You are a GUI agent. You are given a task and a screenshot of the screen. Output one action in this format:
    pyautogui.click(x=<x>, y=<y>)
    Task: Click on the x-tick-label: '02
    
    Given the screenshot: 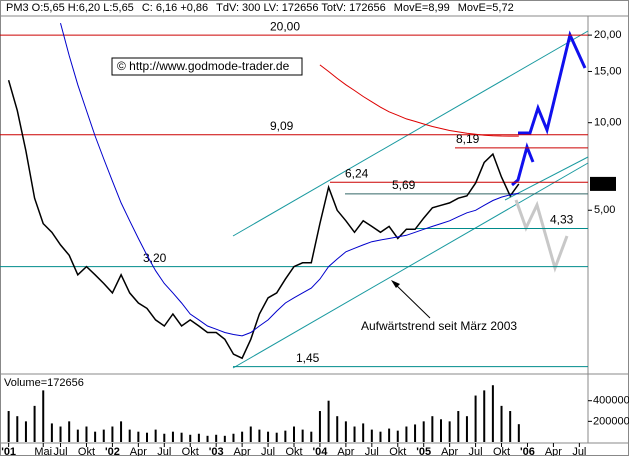 What is the action you would take?
    pyautogui.click(x=112, y=451)
    